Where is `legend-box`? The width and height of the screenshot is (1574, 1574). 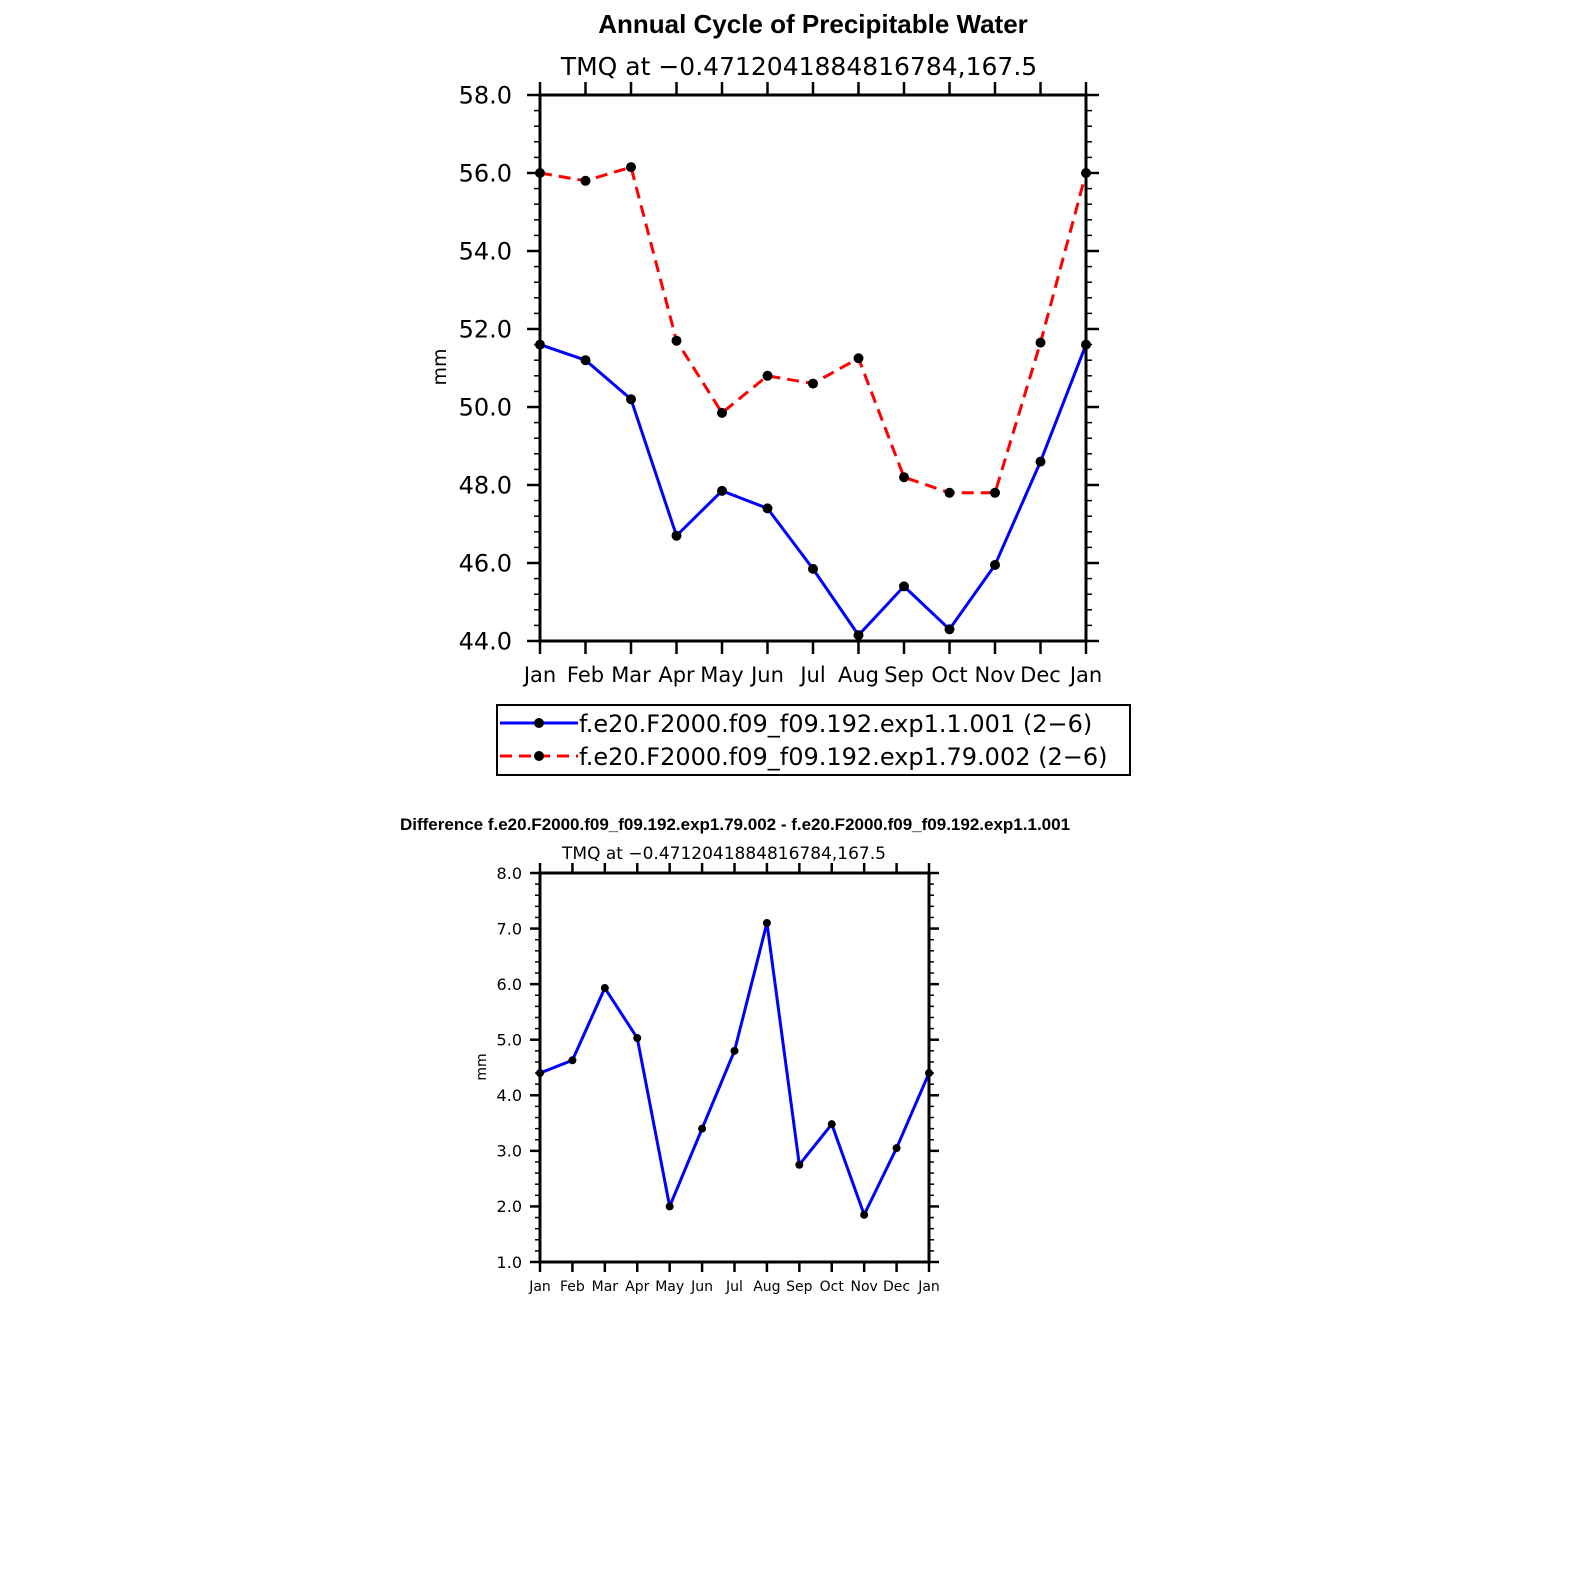
legend-box is located at coordinates (813, 740).